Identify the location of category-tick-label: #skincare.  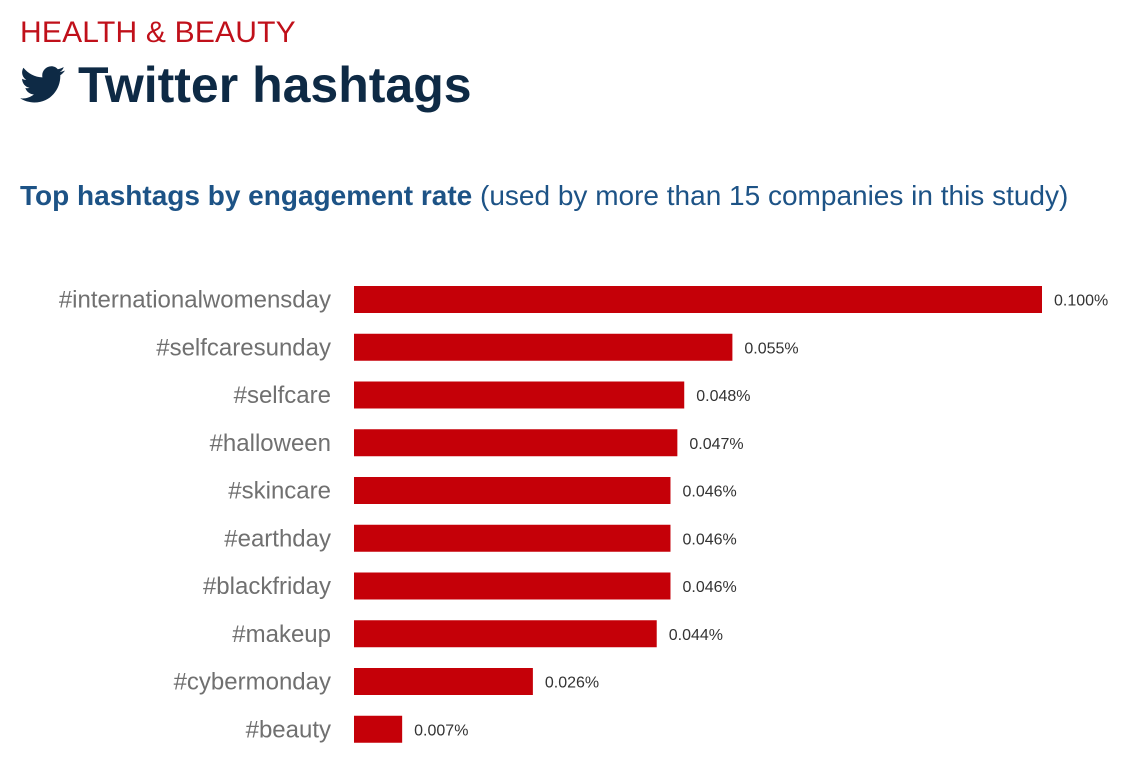
(279, 491).